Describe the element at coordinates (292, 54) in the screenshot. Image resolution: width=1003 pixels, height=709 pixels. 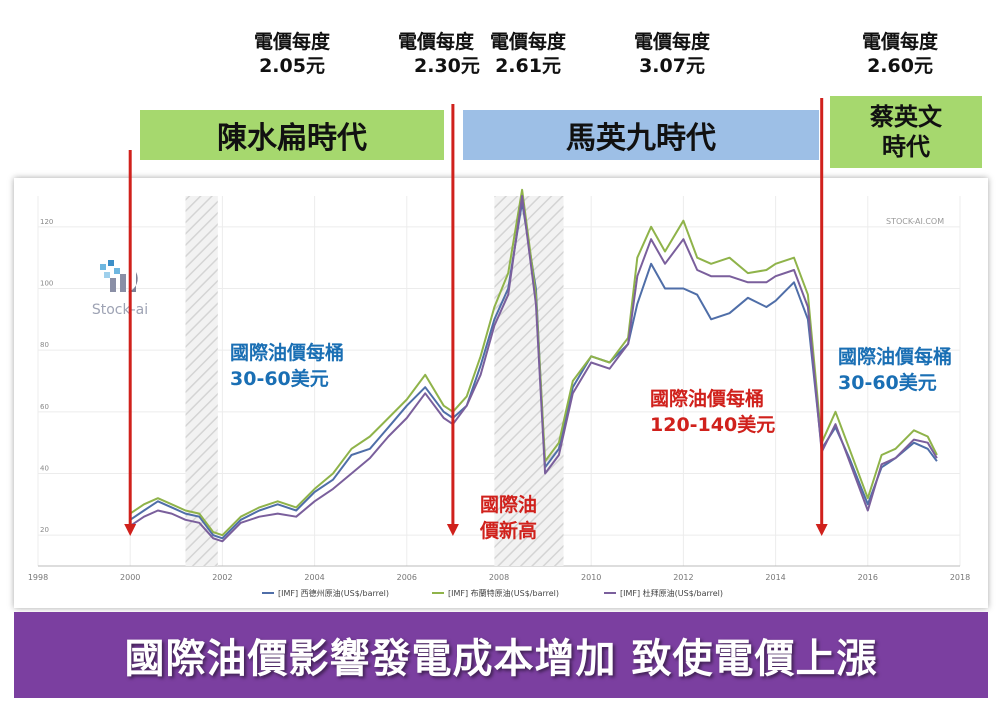
I see `price-label-2000: 電價每度 2.05元` at that location.